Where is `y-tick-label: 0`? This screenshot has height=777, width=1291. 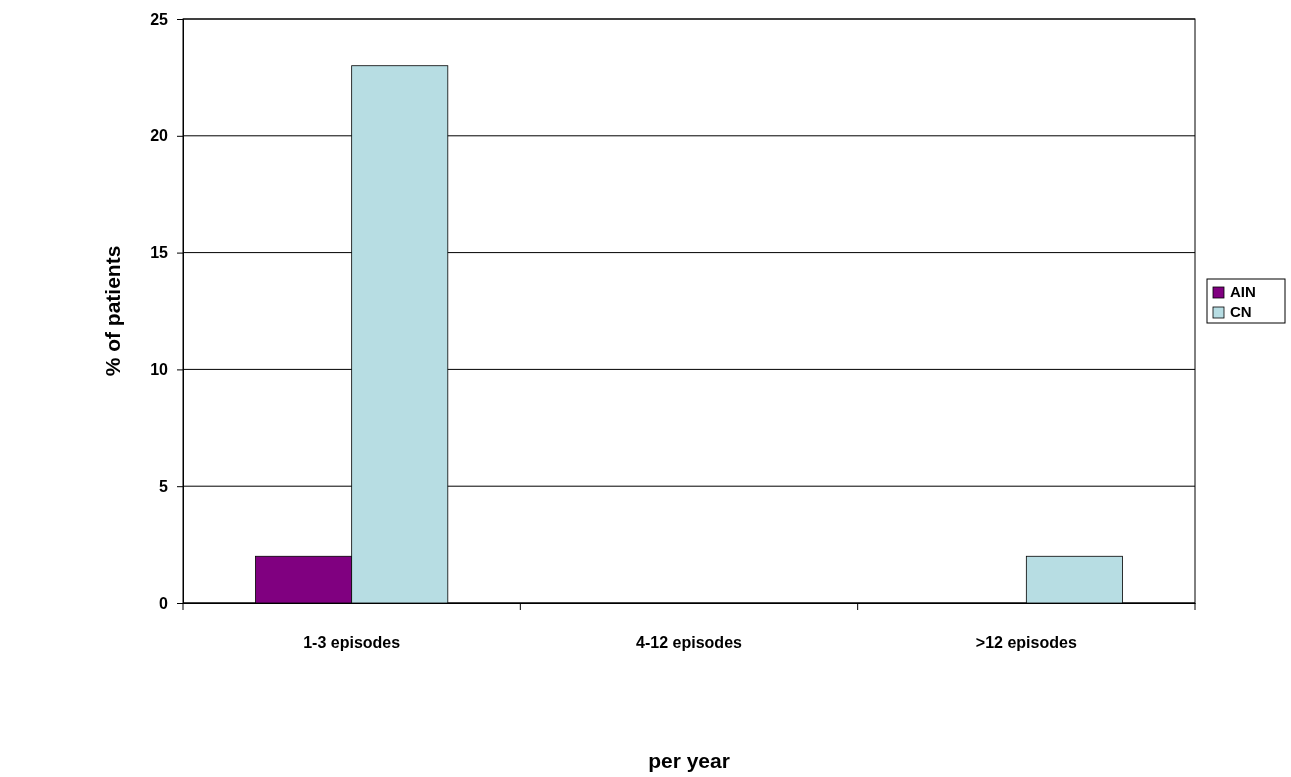
y-tick-label: 0 is located at coordinates (164, 603).